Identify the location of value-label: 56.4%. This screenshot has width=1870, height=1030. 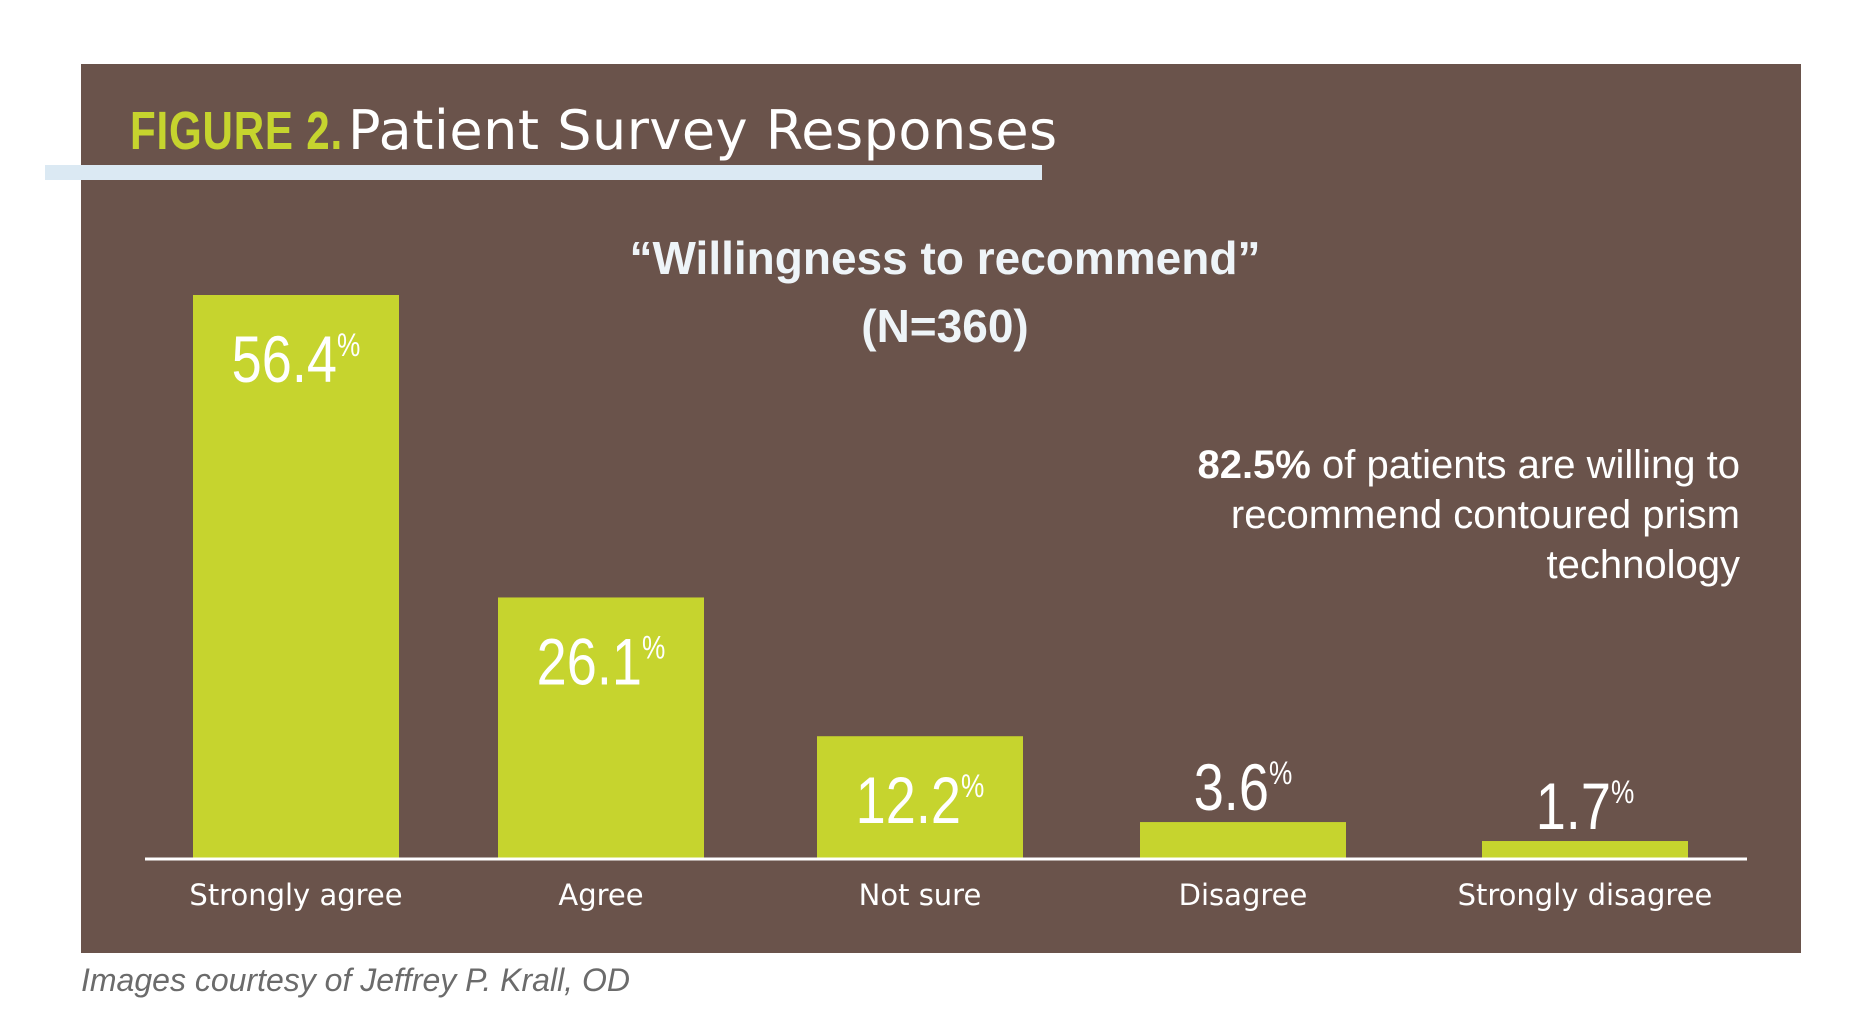
(296, 359).